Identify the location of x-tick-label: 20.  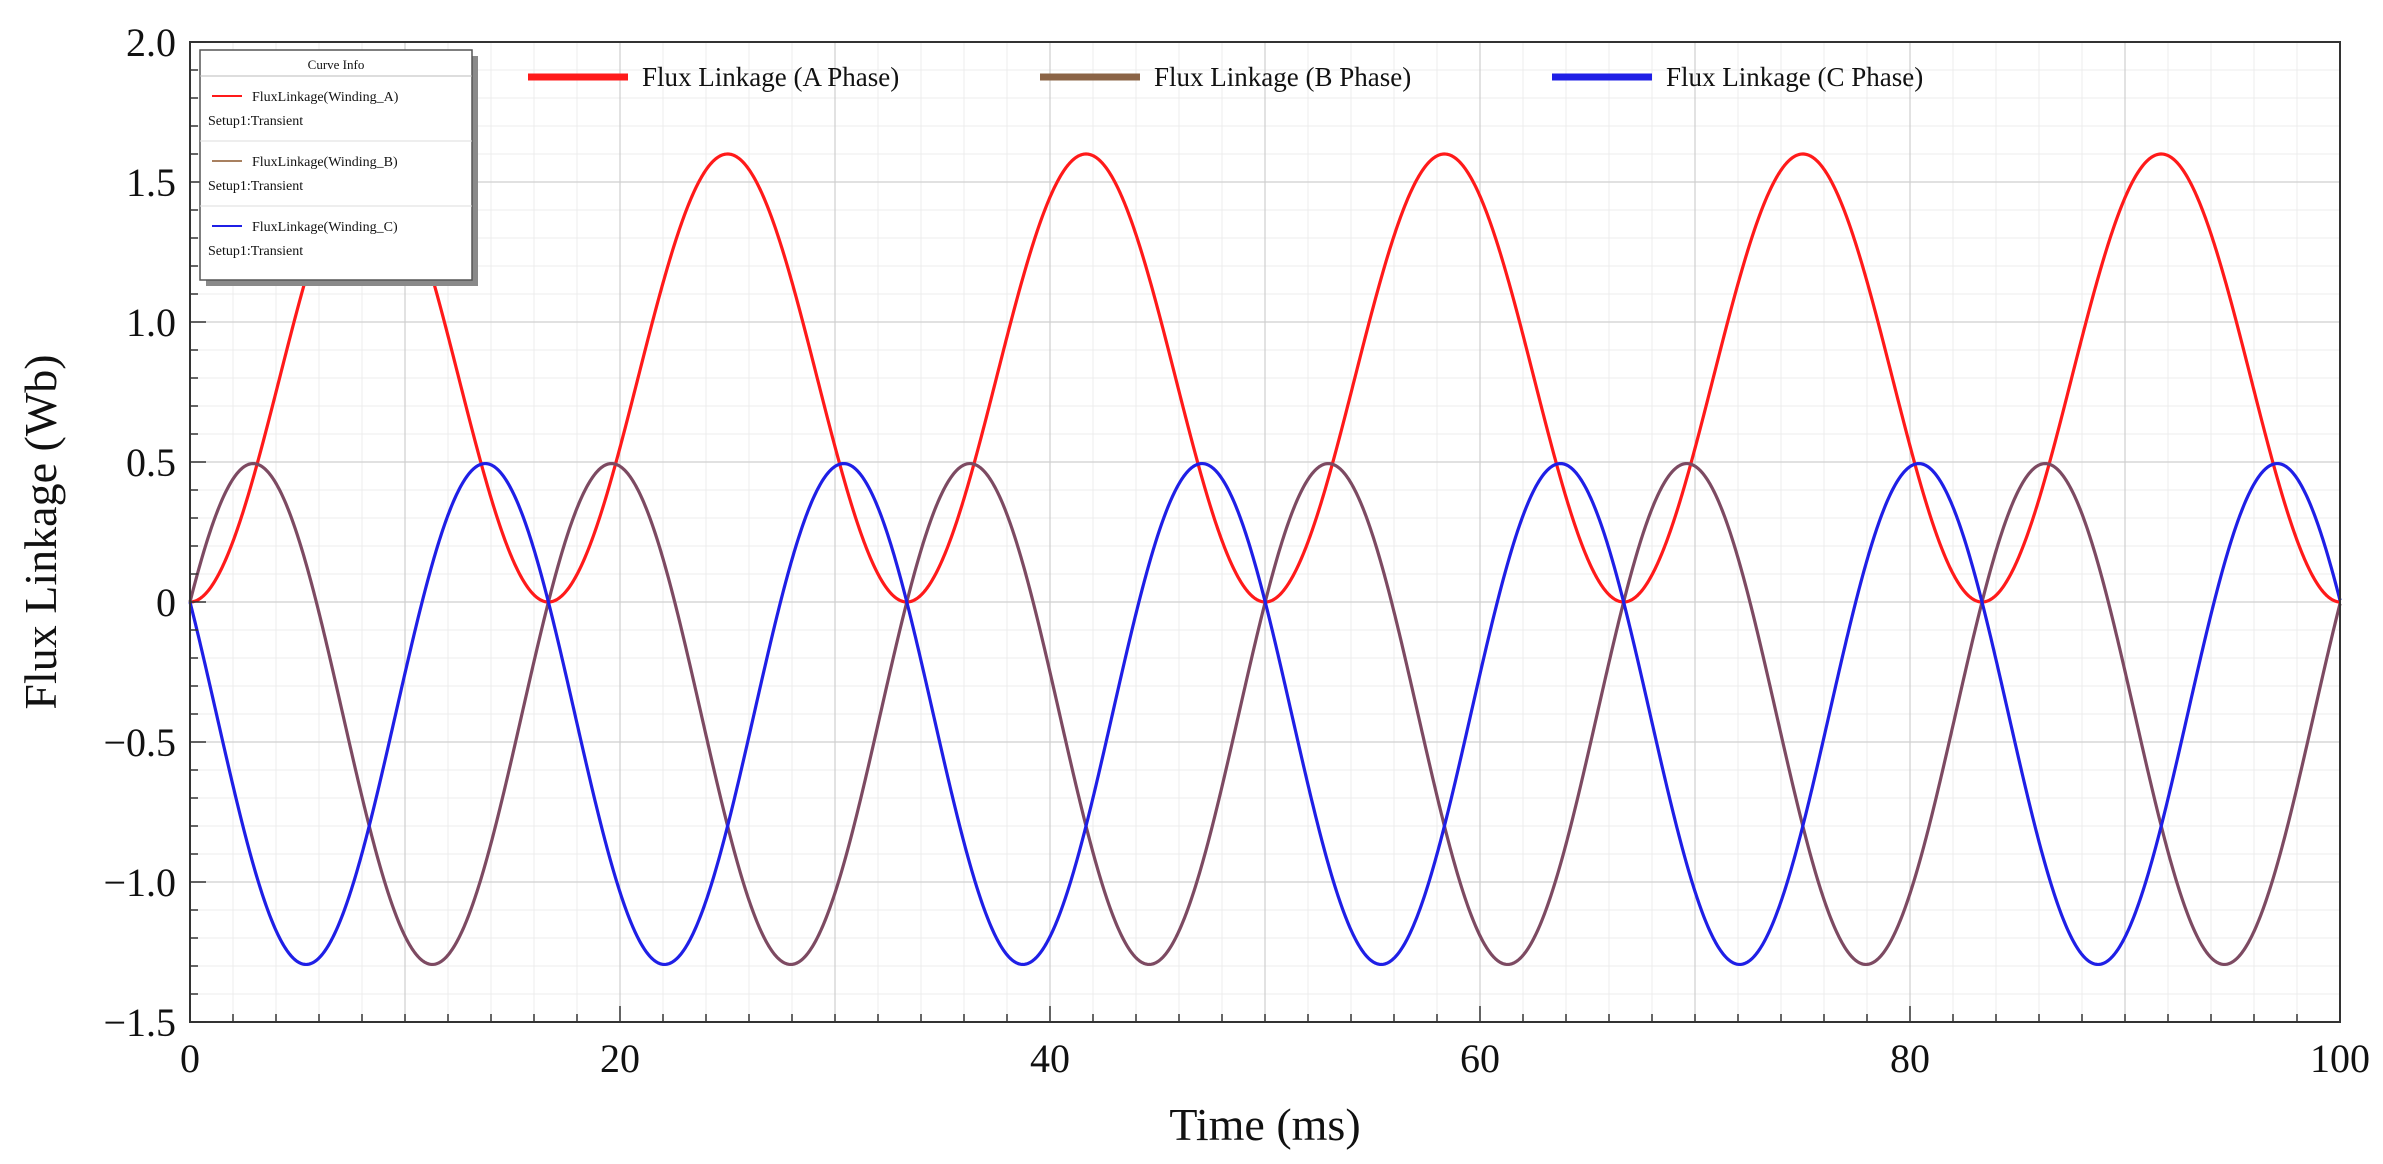
(620, 1058).